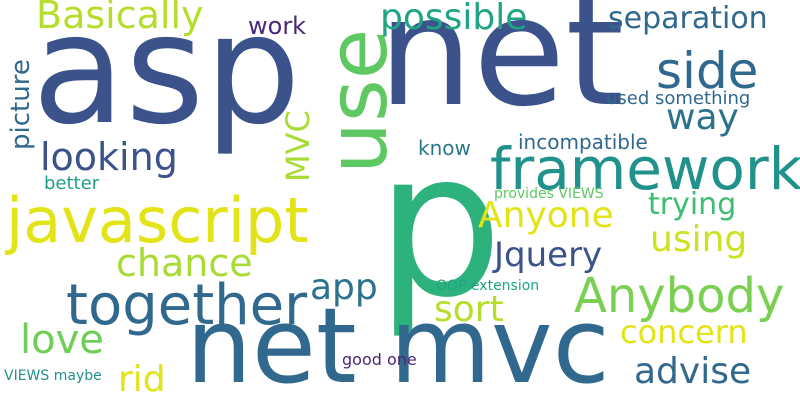  I want to click on word-p: p, so click(439, 225).